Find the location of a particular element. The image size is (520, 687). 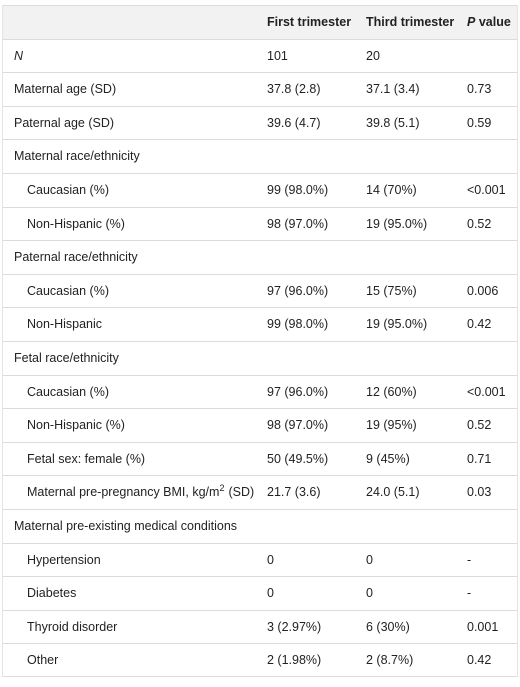

table-cell: 24.0 (5.1) is located at coordinates (393, 492).